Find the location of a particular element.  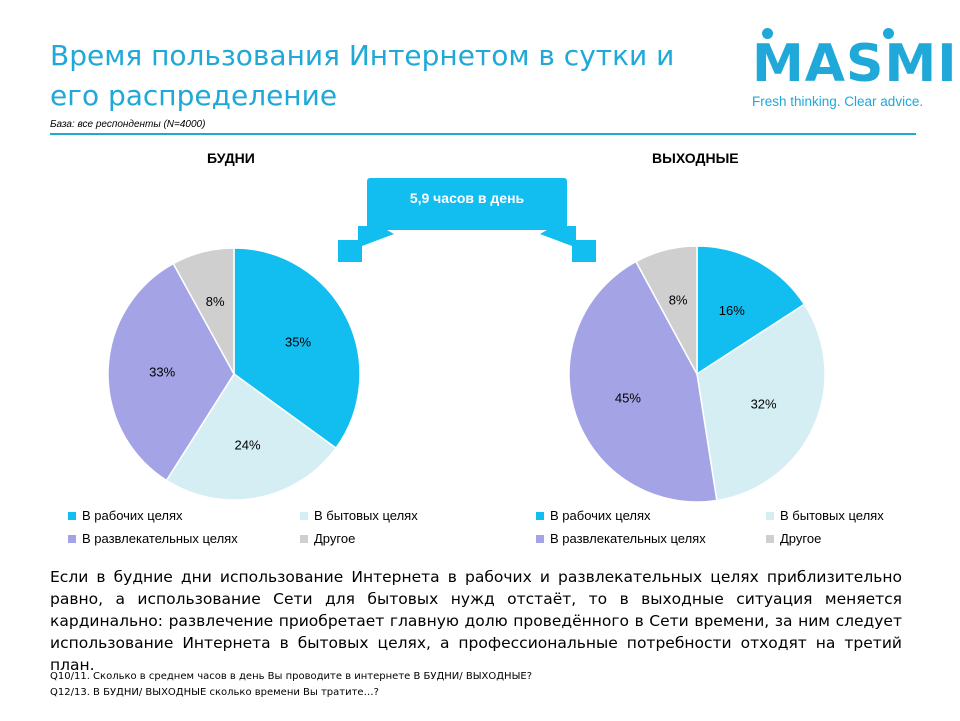

legend-weekdays-work: В рабочих целях is located at coordinates (125, 515).